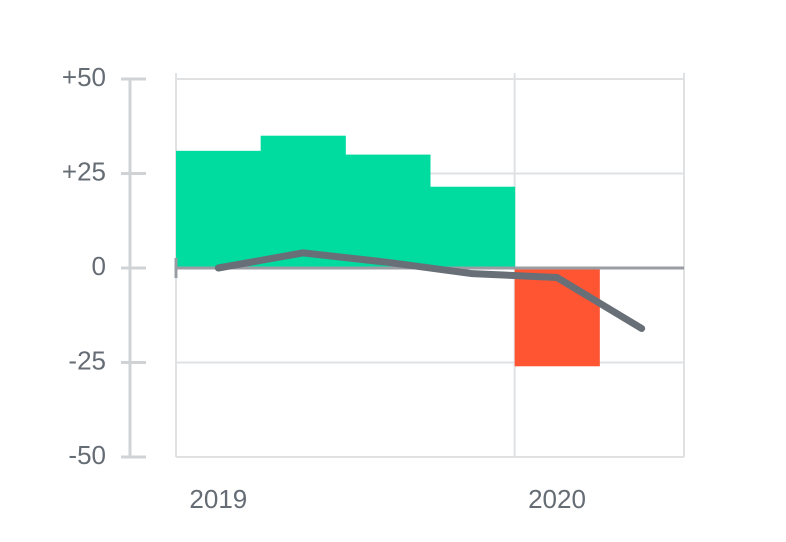 This screenshot has width=786, height=542. What do you see at coordinates (84, 77) in the screenshot?
I see `y-tick-label: +50` at bounding box center [84, 77].